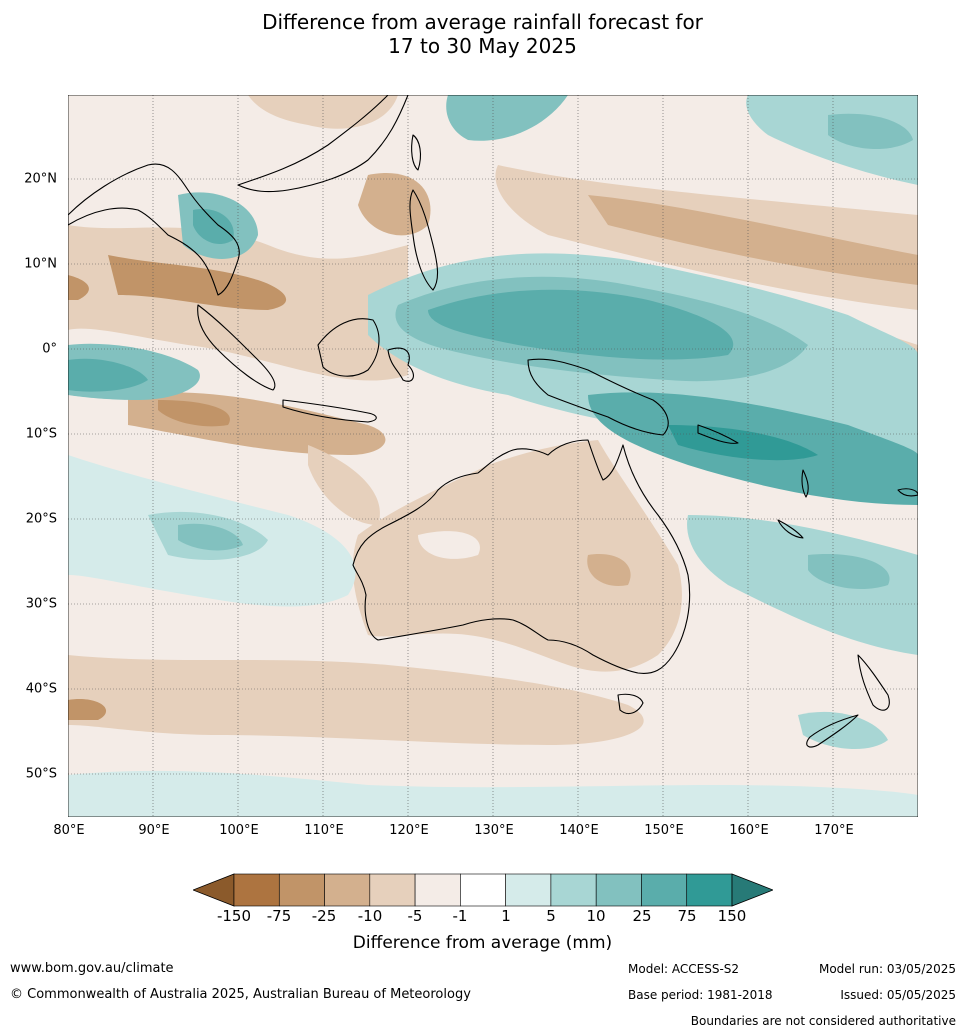 The height and width of the screenshot is (1035, 965). I want to click on wet-region-far-south, so click(493, 793).